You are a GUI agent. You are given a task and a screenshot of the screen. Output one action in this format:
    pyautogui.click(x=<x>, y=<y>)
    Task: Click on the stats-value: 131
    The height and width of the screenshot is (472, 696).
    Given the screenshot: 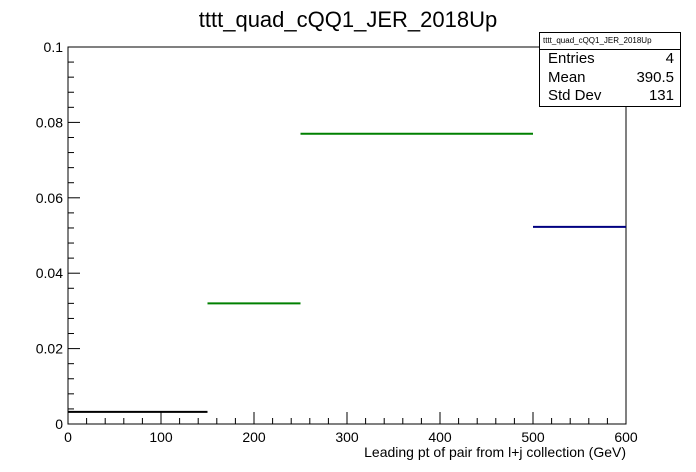 What is the action you would take?
    pyautogui.click(x=661, y=95)
    